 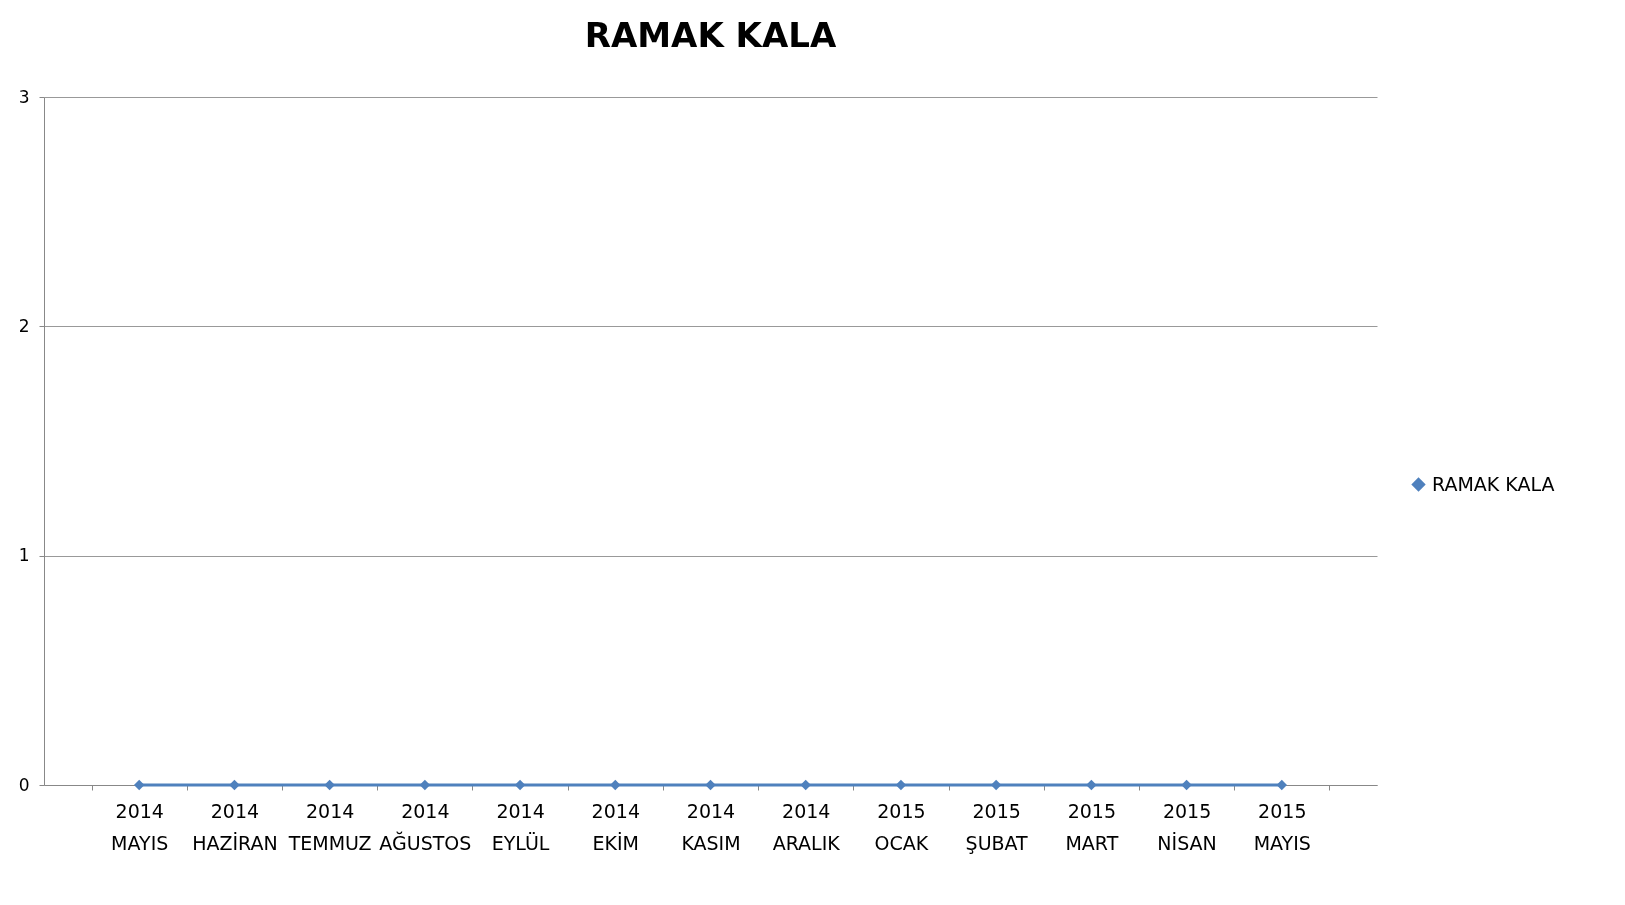 I want to click on x-tick-label: 2014 MAYIS, so click(x=140, y=826).